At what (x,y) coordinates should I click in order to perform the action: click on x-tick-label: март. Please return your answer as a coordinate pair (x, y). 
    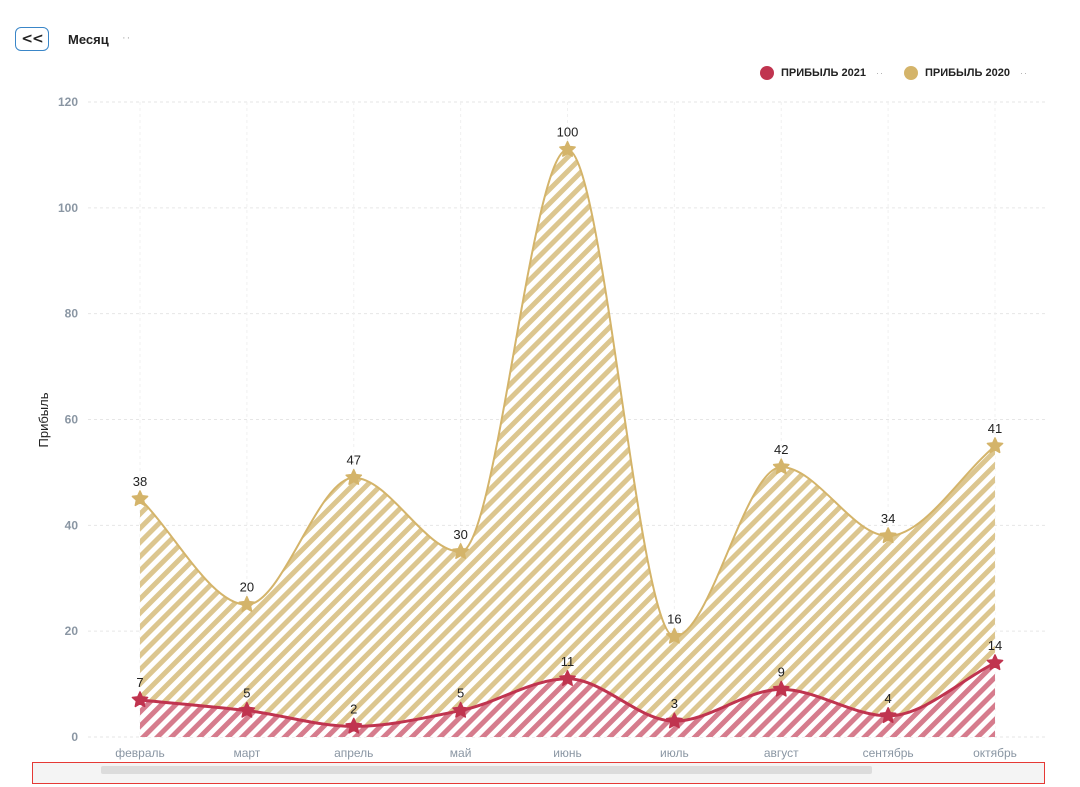
    Looking at the image, I should click on (246, 753).